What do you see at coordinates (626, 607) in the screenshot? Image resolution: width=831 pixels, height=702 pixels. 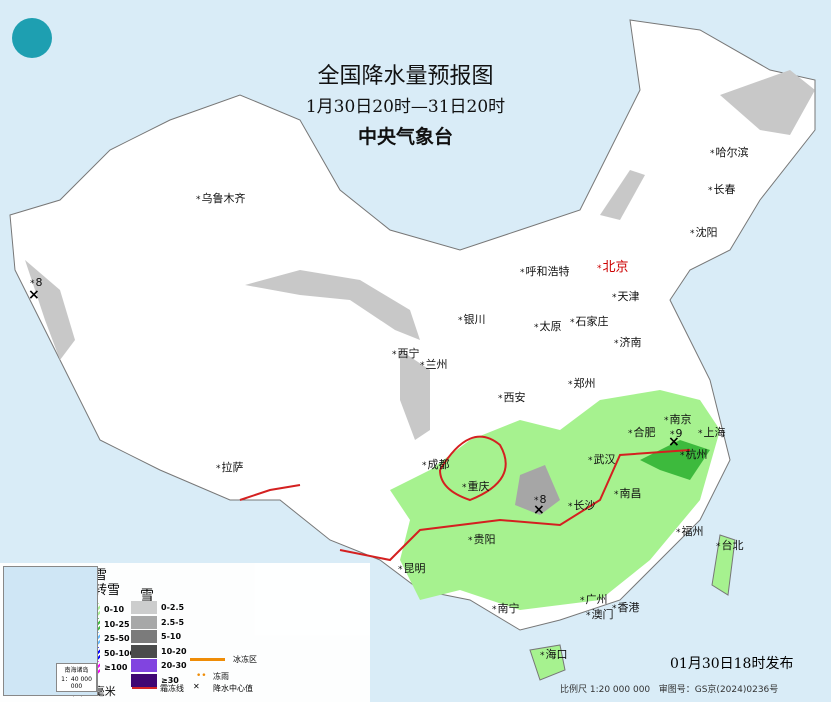 I see `city-label: 香港` at bounding box center [626, 607].